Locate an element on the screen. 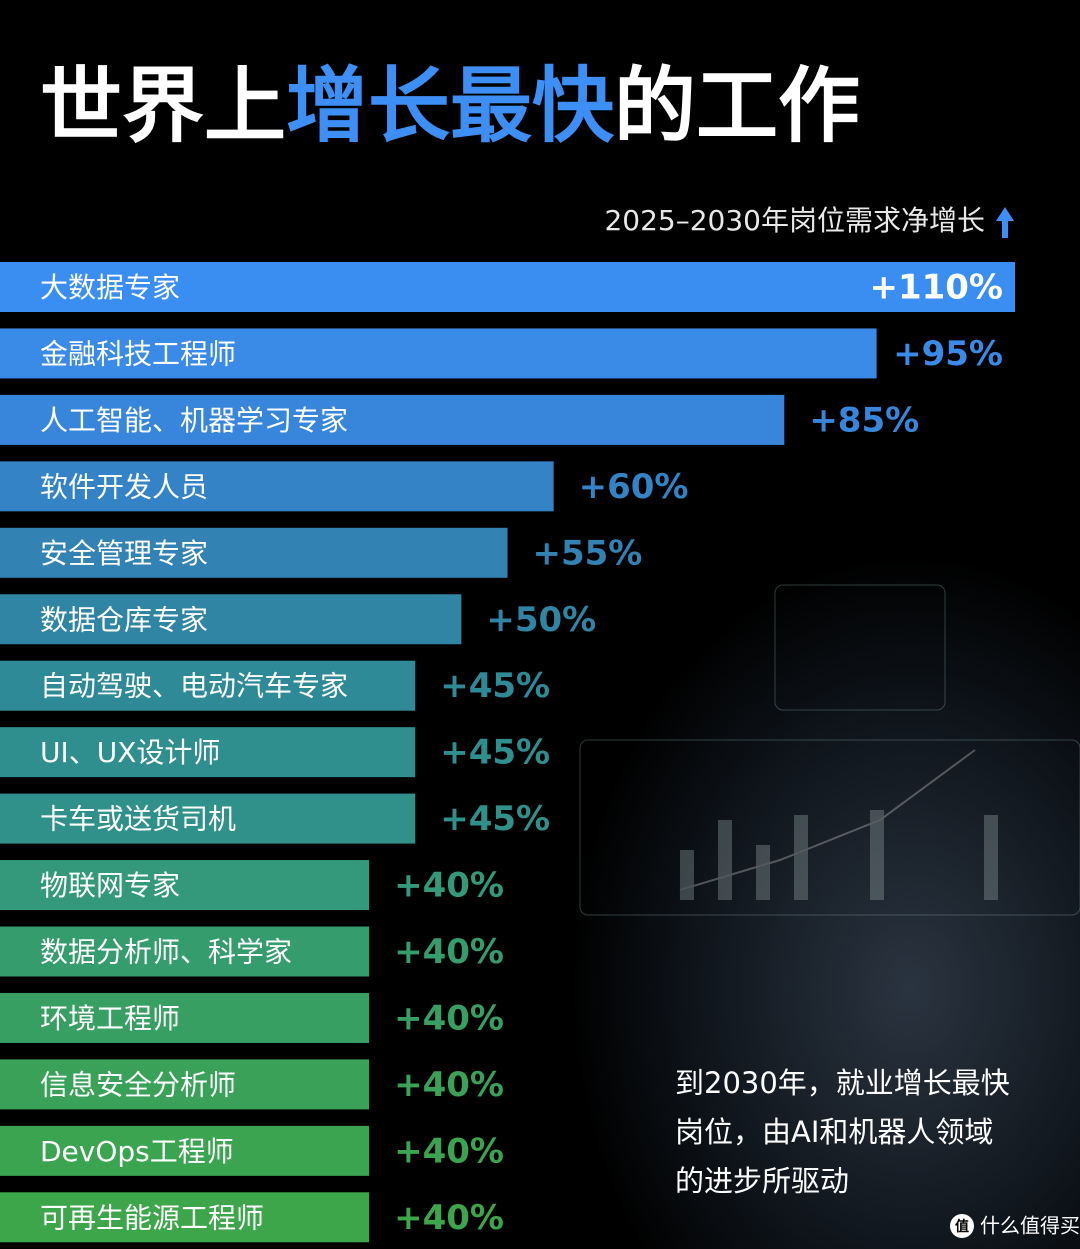 This screenshot has height=1249, width=1080. category-label: 人工智能、机器学习专家 is located at coordinates (194, 420).